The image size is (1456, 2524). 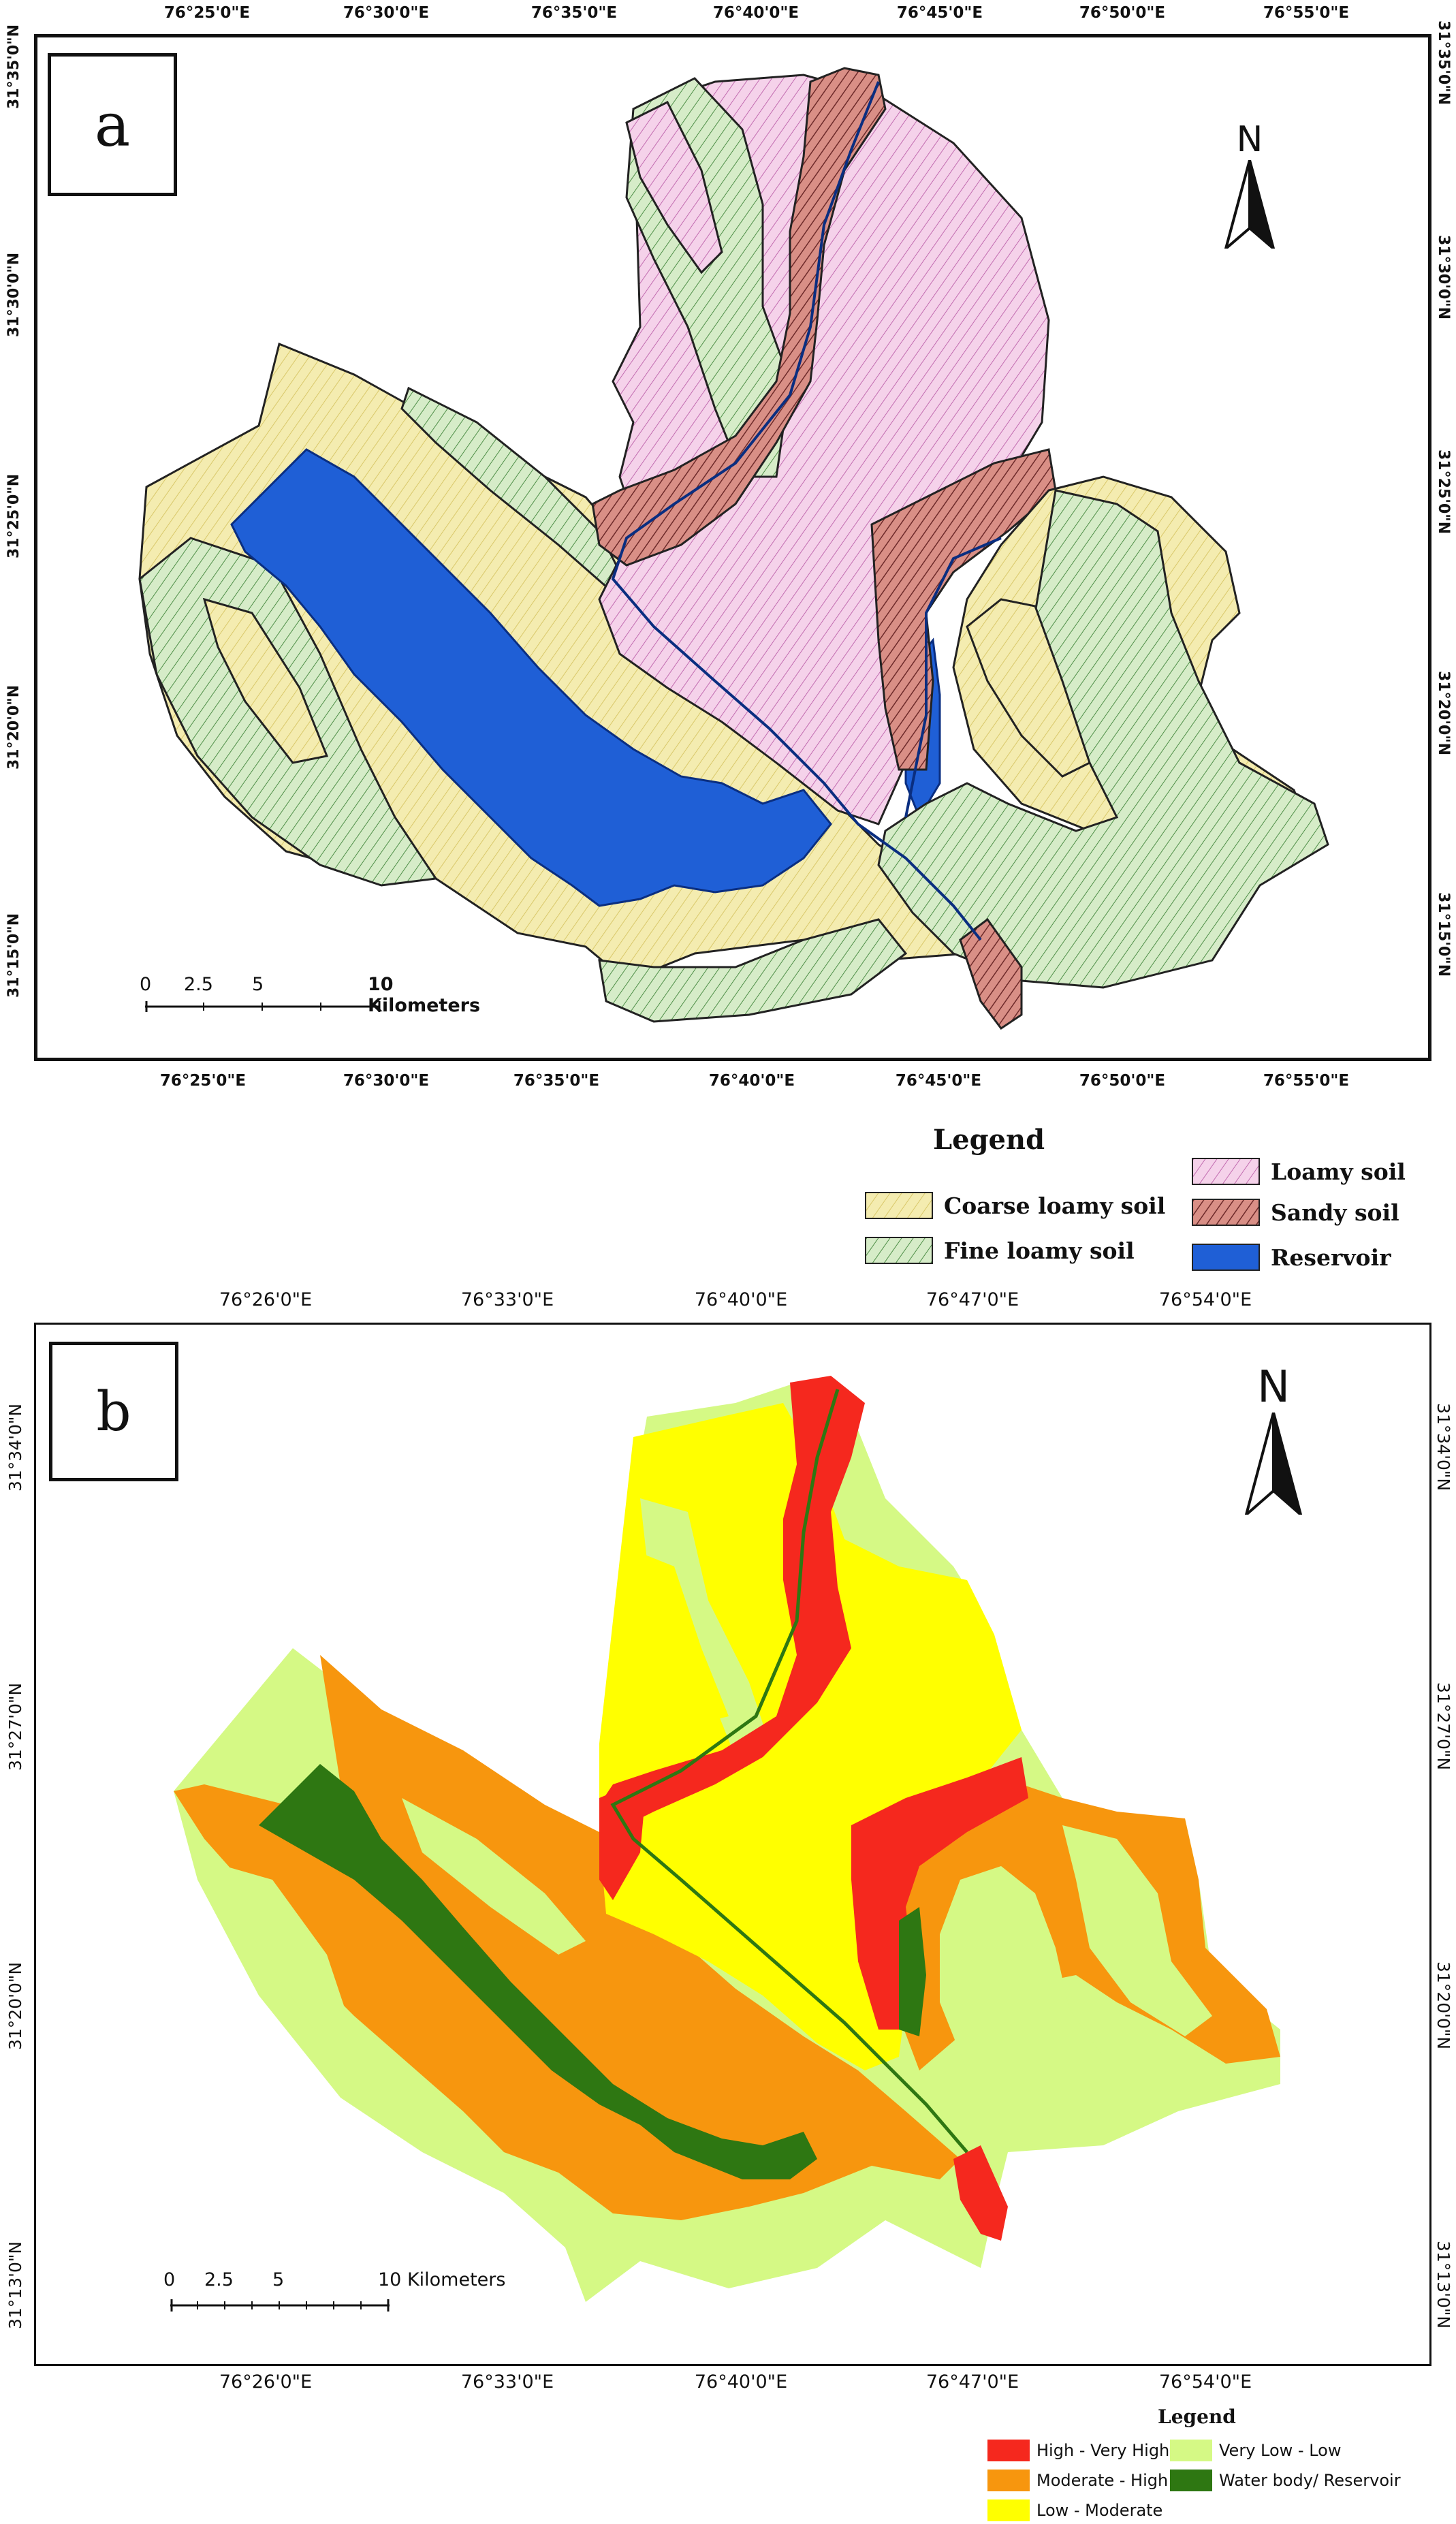 I want to click on legend-b-title: Legend, so click(x=1197, y=2416).